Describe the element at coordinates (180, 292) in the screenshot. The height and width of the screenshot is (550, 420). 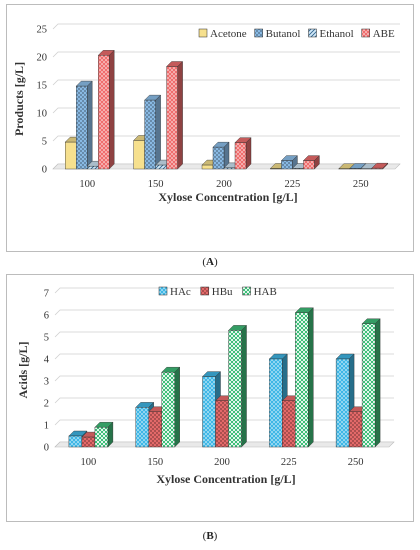
I see `acids-legend-label: HAc` at that location.